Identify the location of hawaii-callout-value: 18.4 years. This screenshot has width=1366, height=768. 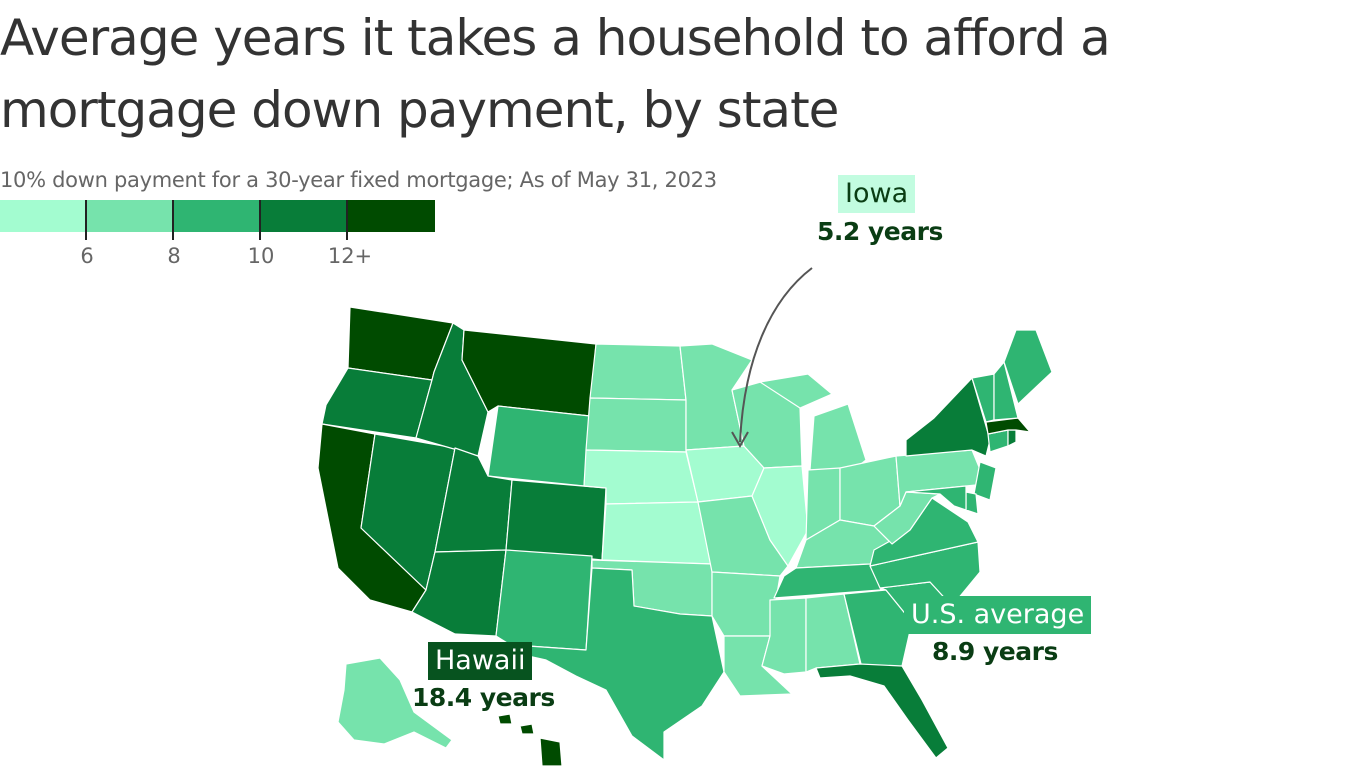
(483, 697).